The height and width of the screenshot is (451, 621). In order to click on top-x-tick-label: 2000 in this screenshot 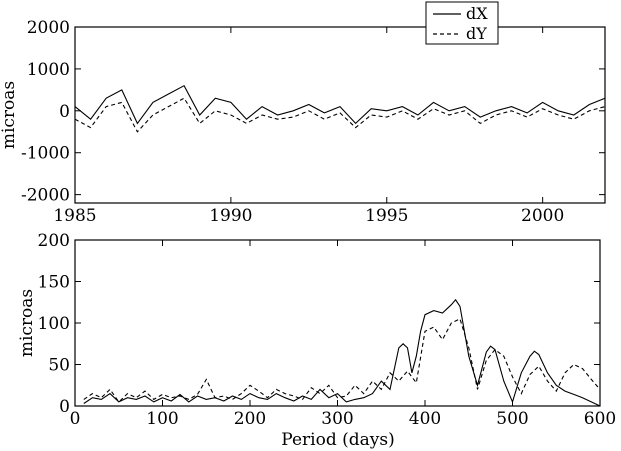, I will do `click(542, 216)`.